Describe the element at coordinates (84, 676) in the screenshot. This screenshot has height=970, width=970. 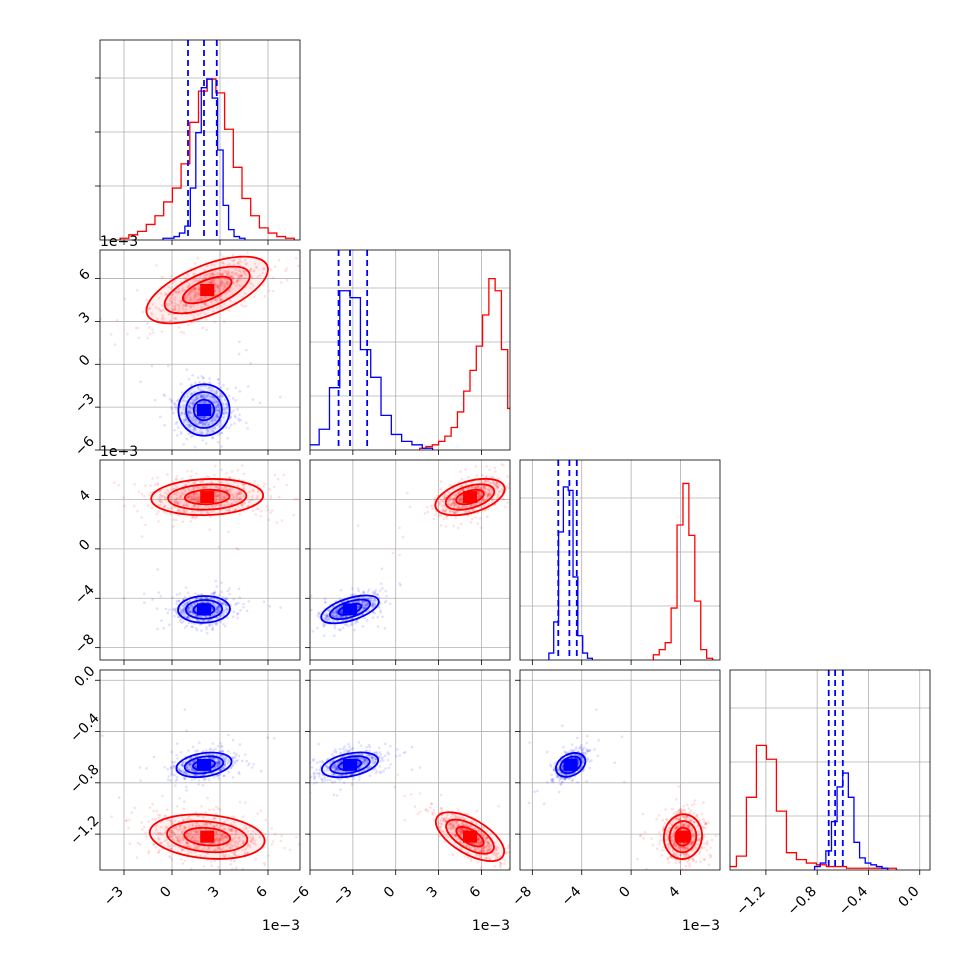
I see `y-tick-label: 0.0` at that location.